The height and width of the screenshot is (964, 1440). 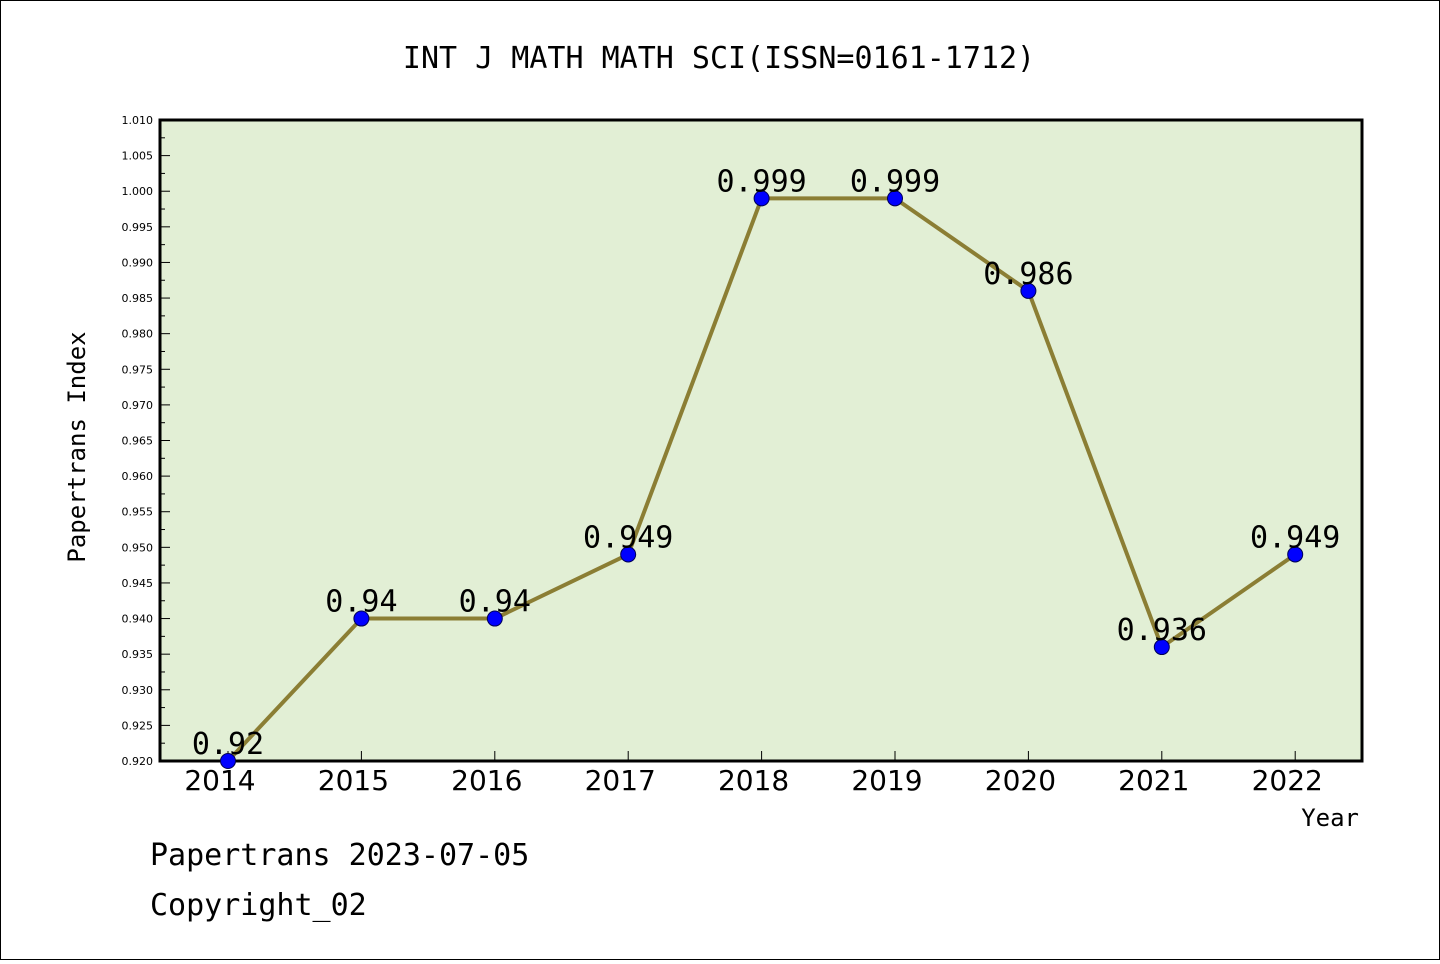 I want to click on x-tick-label: 2018, so click(x=753, y=780).